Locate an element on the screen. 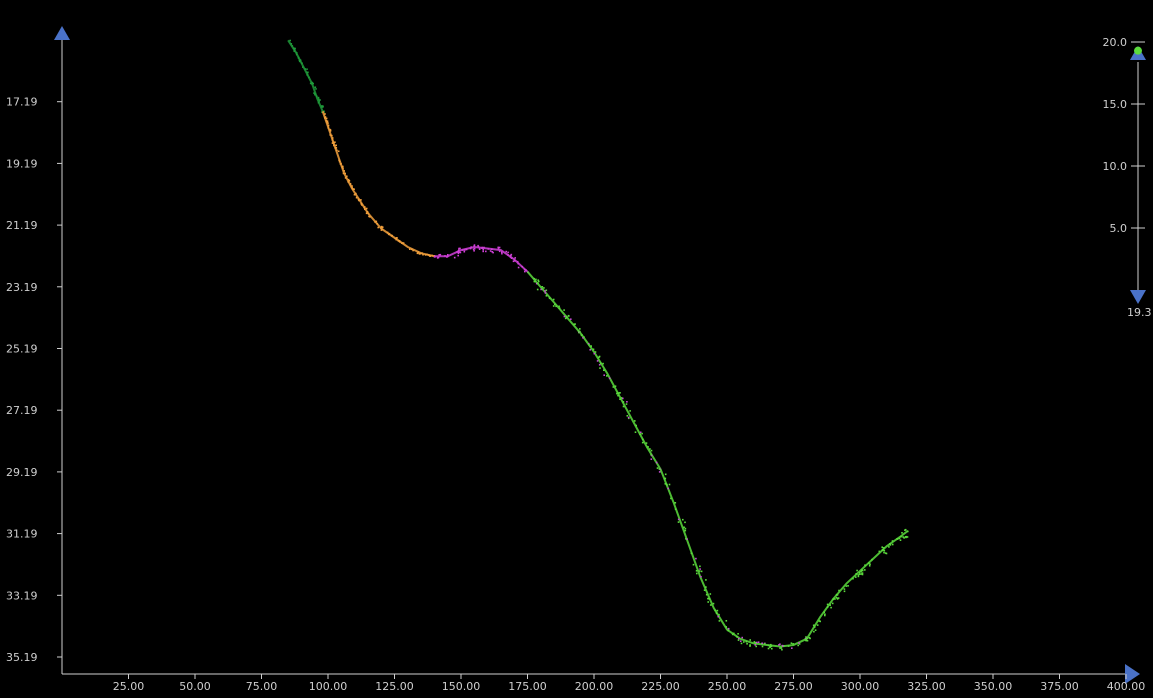 The width and height of the screenshot is (1153, 698). legend-bottom-label: 19.3 is located at coordinates (1139, 312).